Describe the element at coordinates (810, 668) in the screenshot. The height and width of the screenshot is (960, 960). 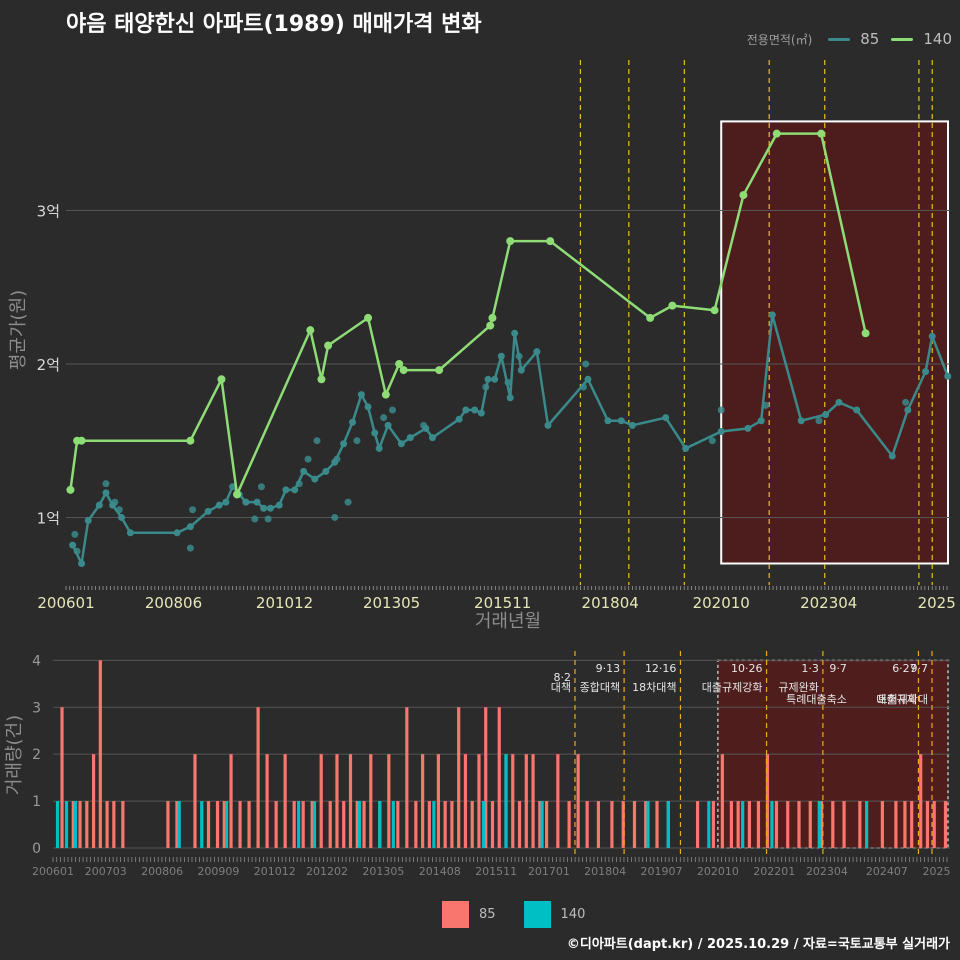
I see `policy-date-label: 1·3` at that location.